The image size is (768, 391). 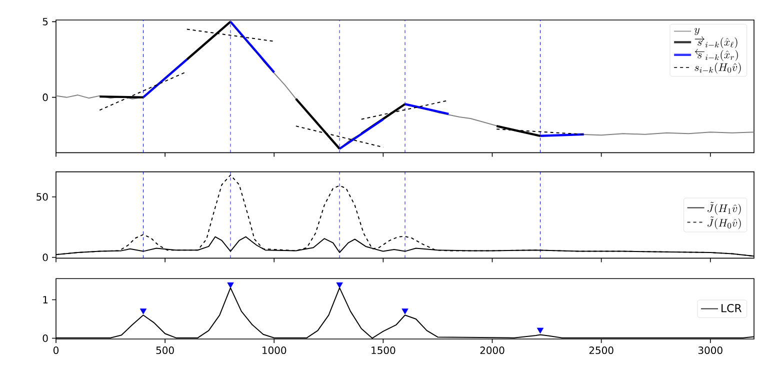 What do you see at coordinates (165, 350) in the screenshot?
I see `x-tick-label: 500` at bounding box center [165, 350].